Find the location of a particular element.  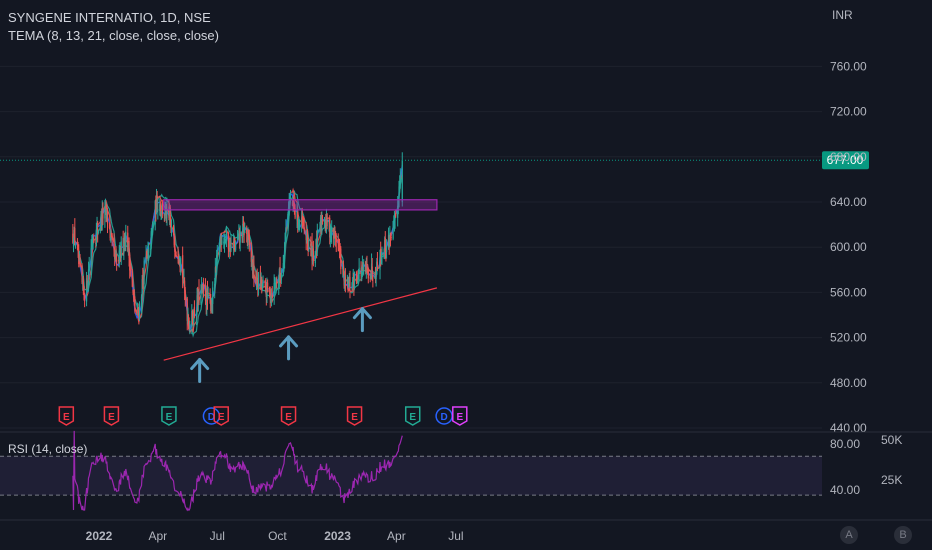

axis-settings-button: B is located at coordinates (903, 535).